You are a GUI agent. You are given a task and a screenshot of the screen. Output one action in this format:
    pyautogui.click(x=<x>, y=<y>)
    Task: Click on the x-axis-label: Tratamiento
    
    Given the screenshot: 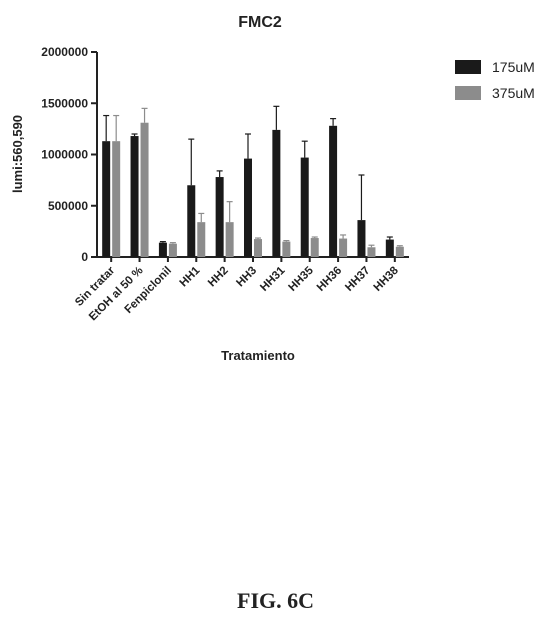 What is the action you would take?
    pyautogui.click(x=258, y=355)
    